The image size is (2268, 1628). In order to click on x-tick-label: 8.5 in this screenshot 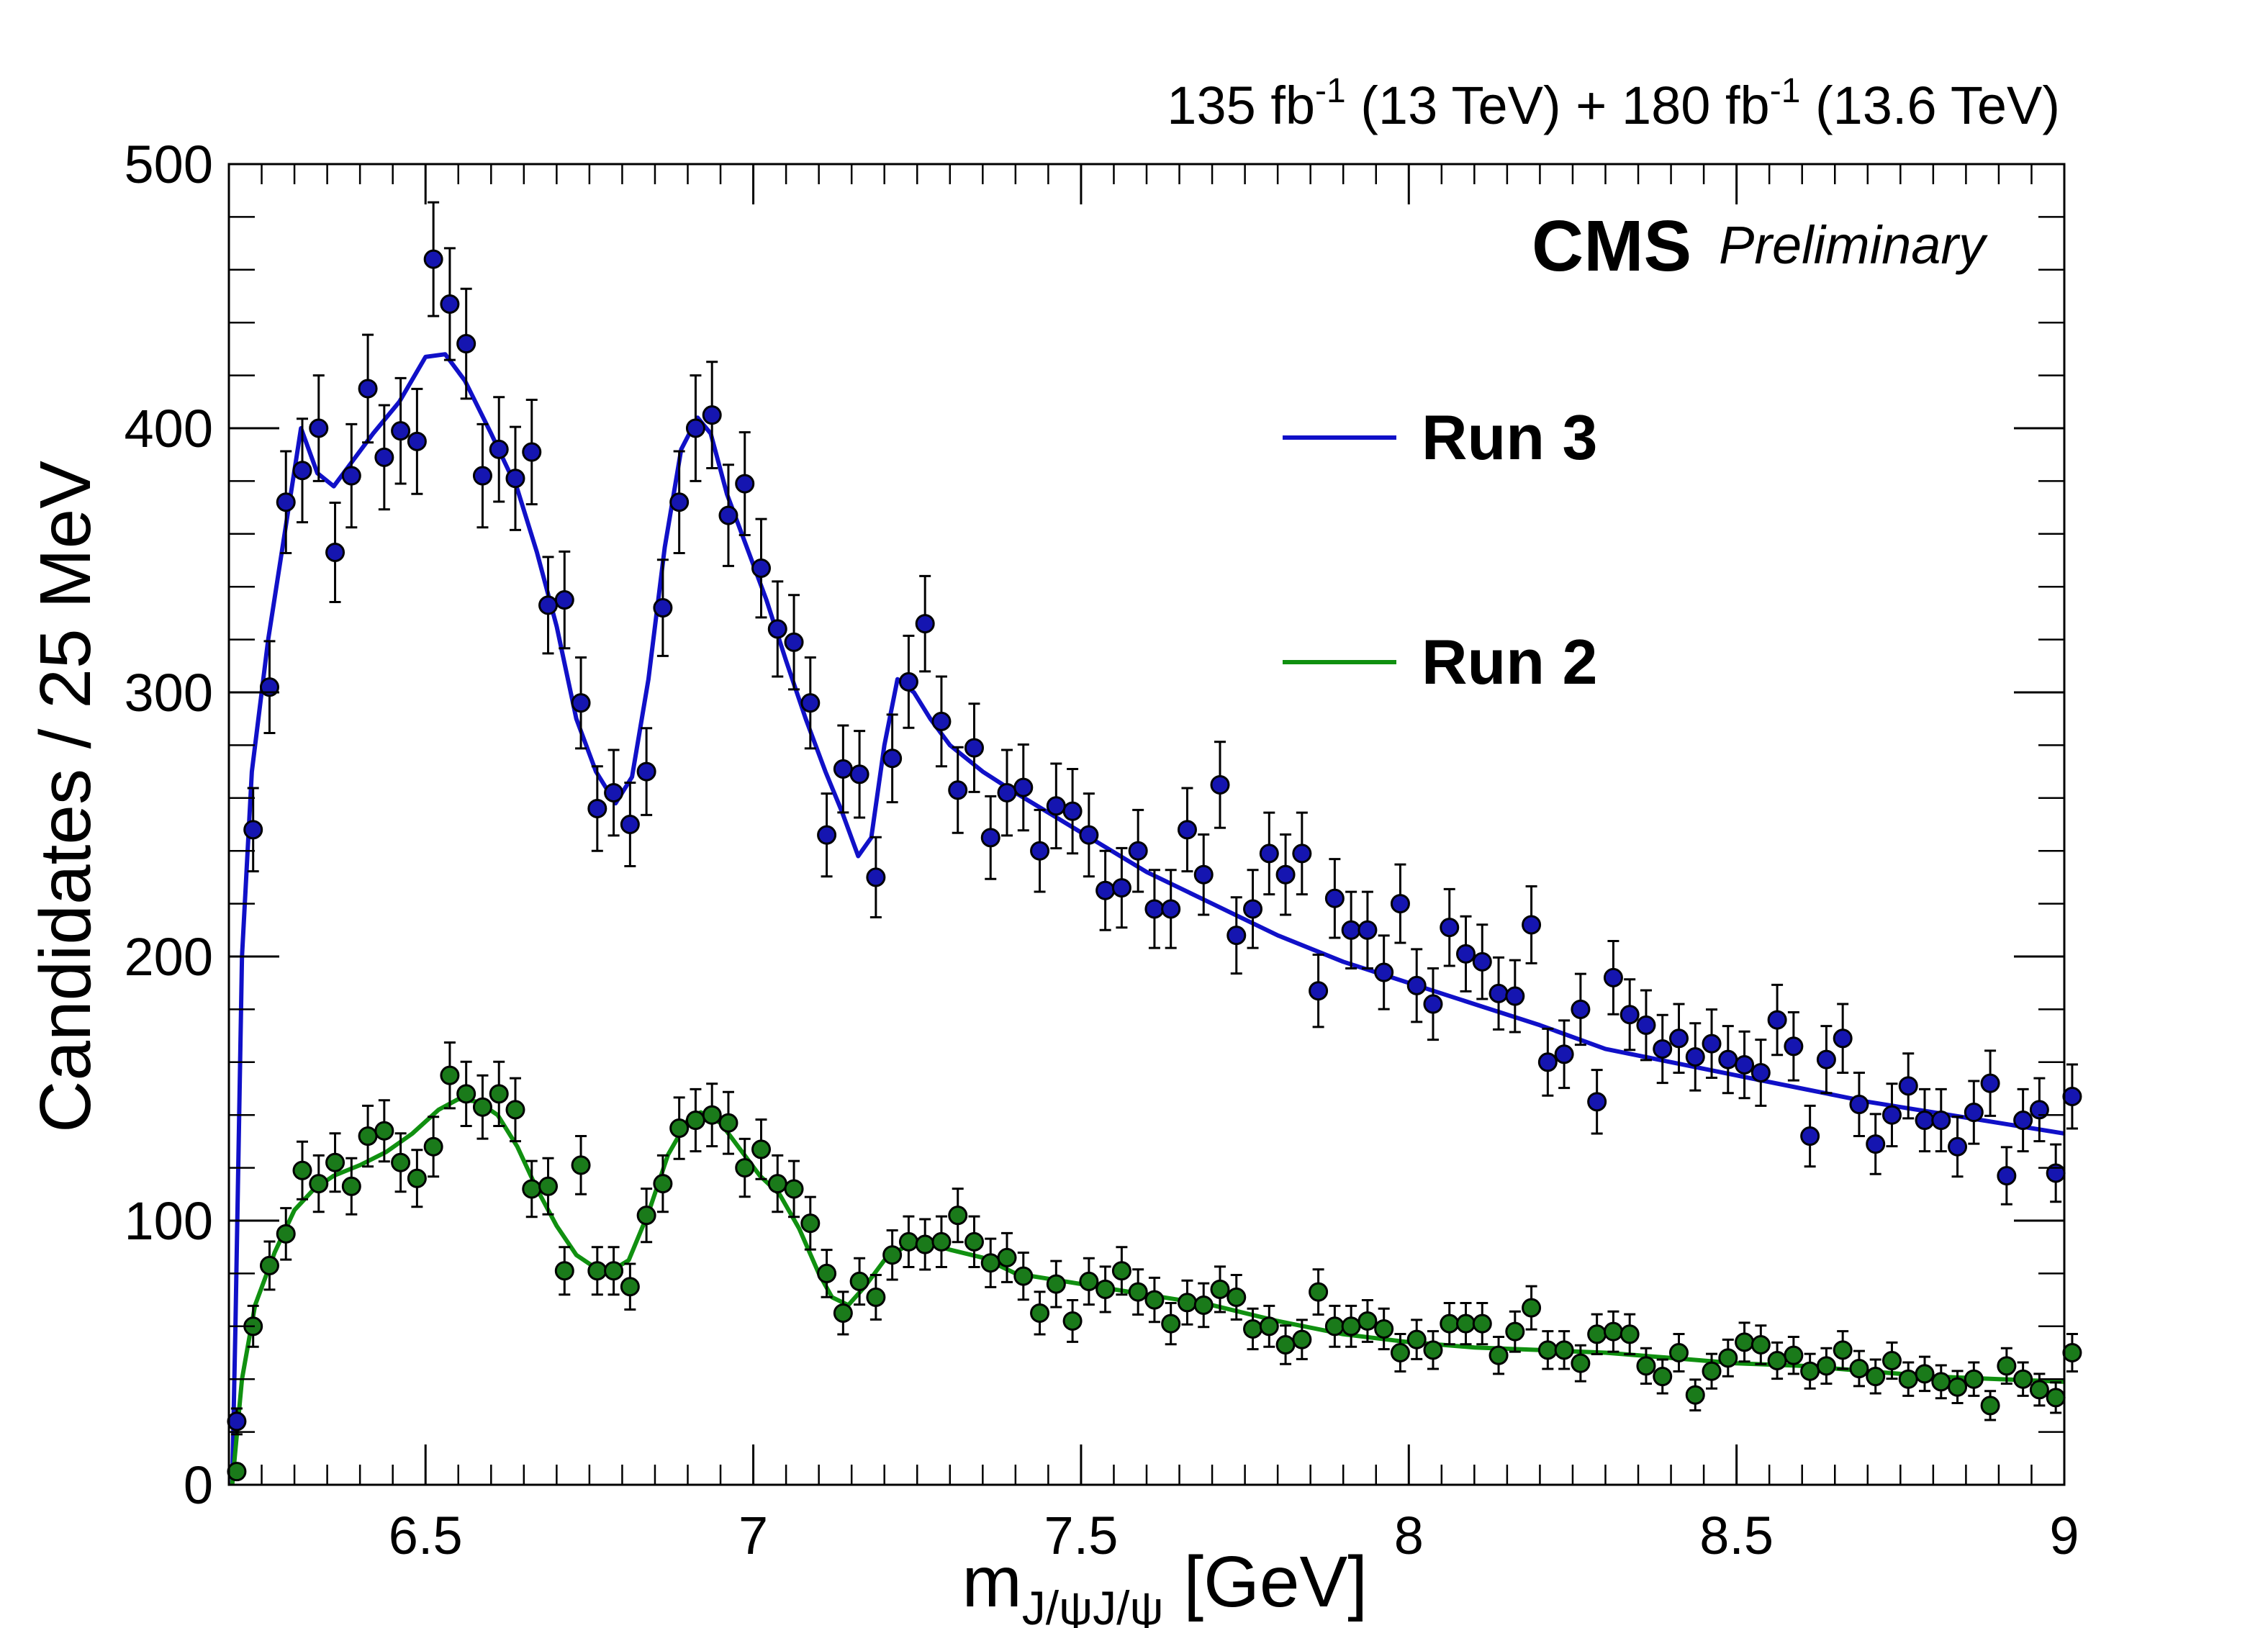, I will do `click(1737, 1535)`.